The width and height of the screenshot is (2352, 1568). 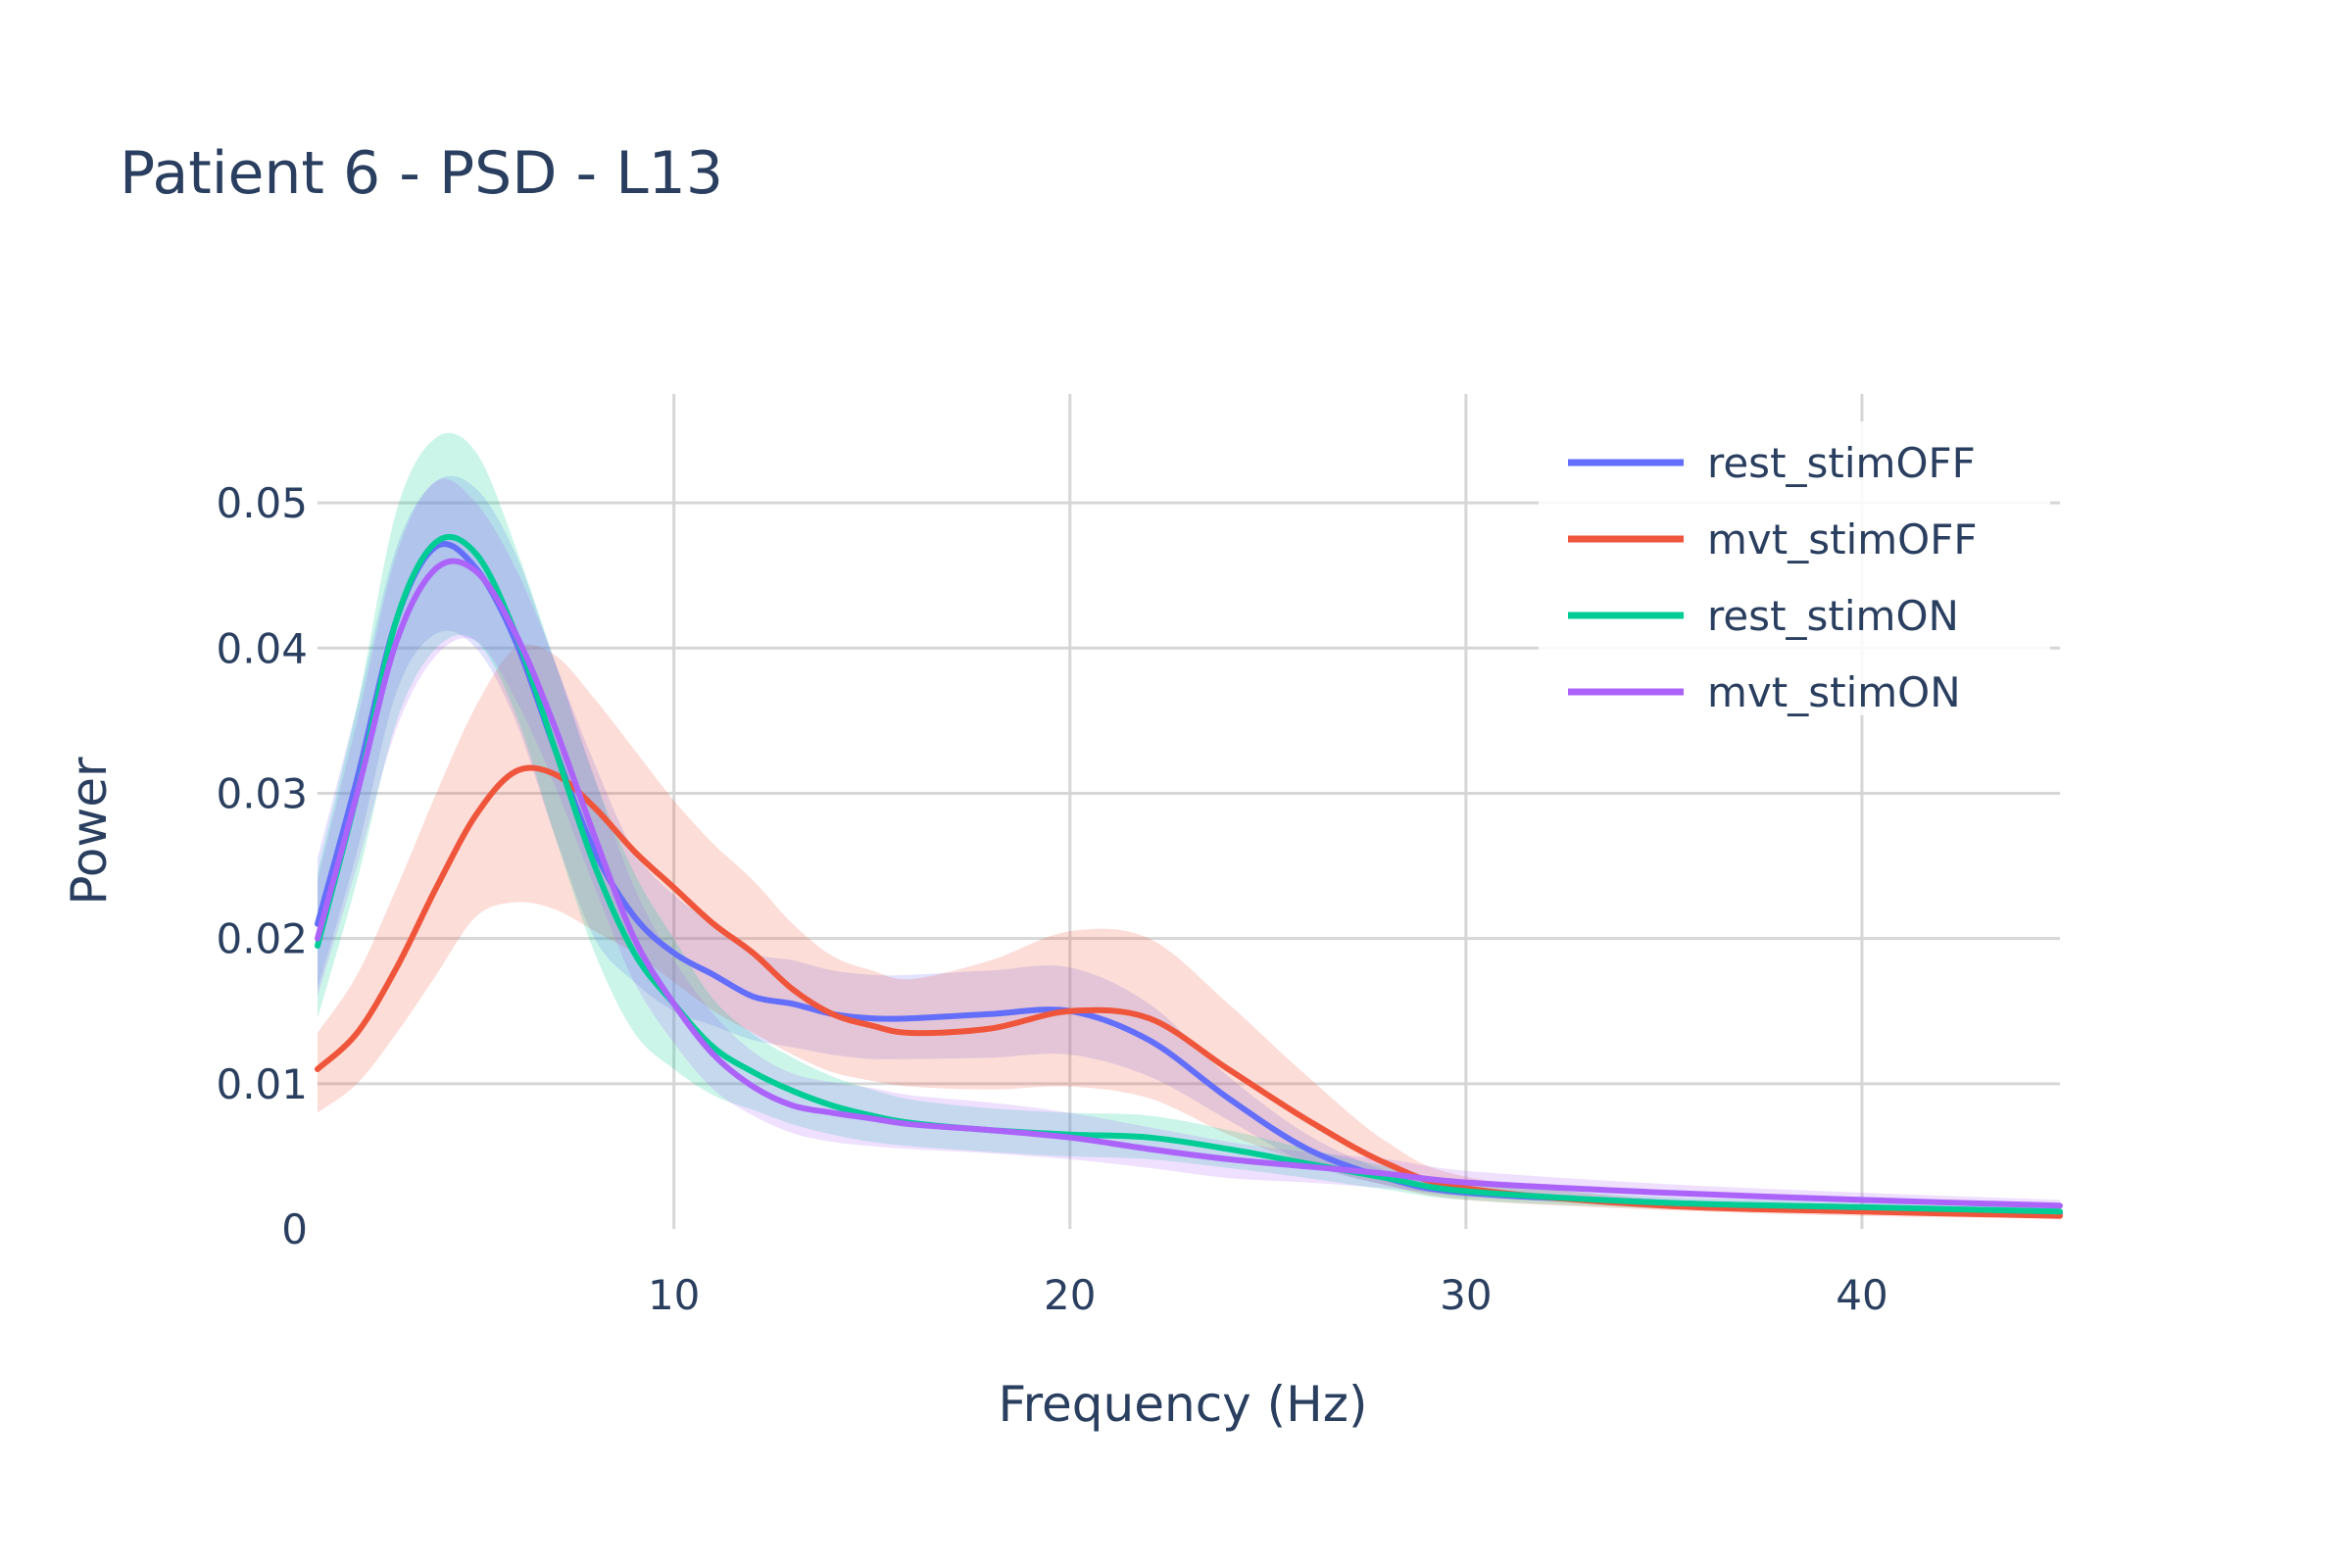 What do you see at coordinates (1842, 539) in the screenshot?
I see `legend-label: mvt_stimOFF` at bounding box center [1842, 539].